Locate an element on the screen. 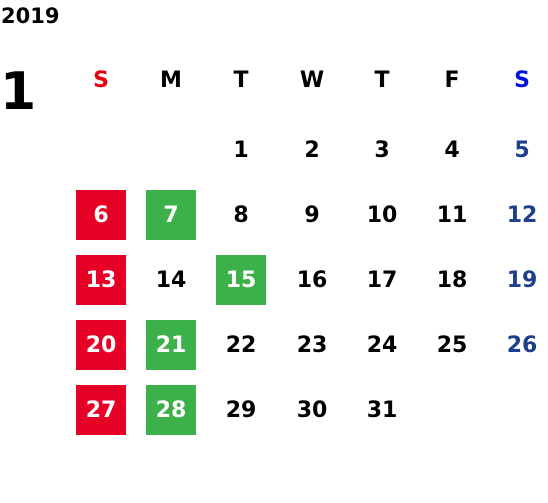 The height and width of the screenshot is (503, 548). day: 9 is located at coordinates (312, 215).